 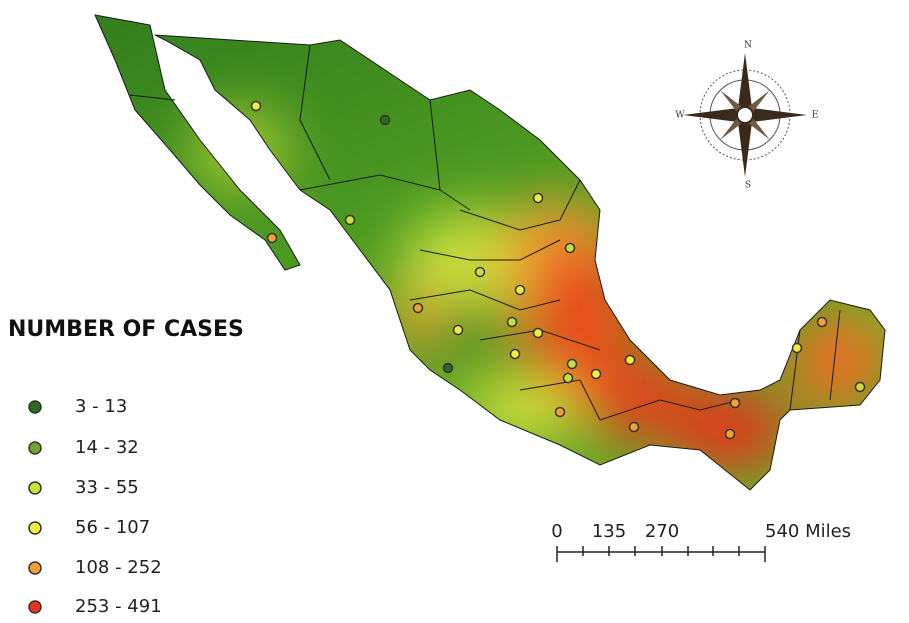 What do you see at coordinates (556, 531) in the screenshot?
I see `scale-label: 0` at bounding box center [556, 531].